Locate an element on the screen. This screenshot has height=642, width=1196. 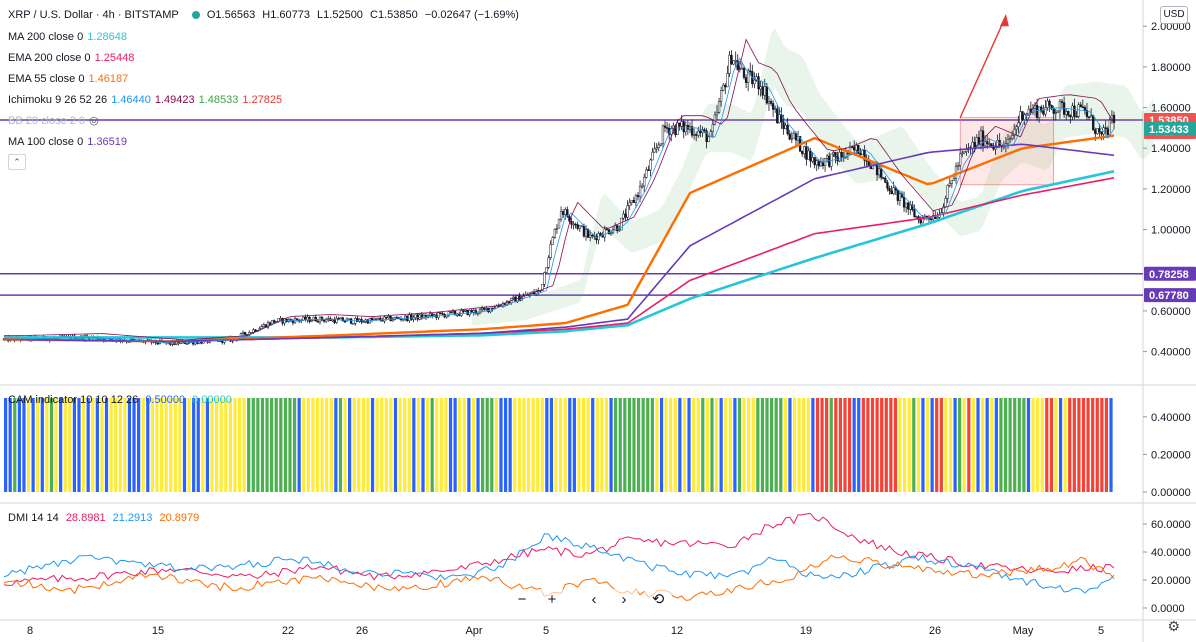
indicator-legend-title: EMA 55 close 0 is located at coordinates (46, 79).